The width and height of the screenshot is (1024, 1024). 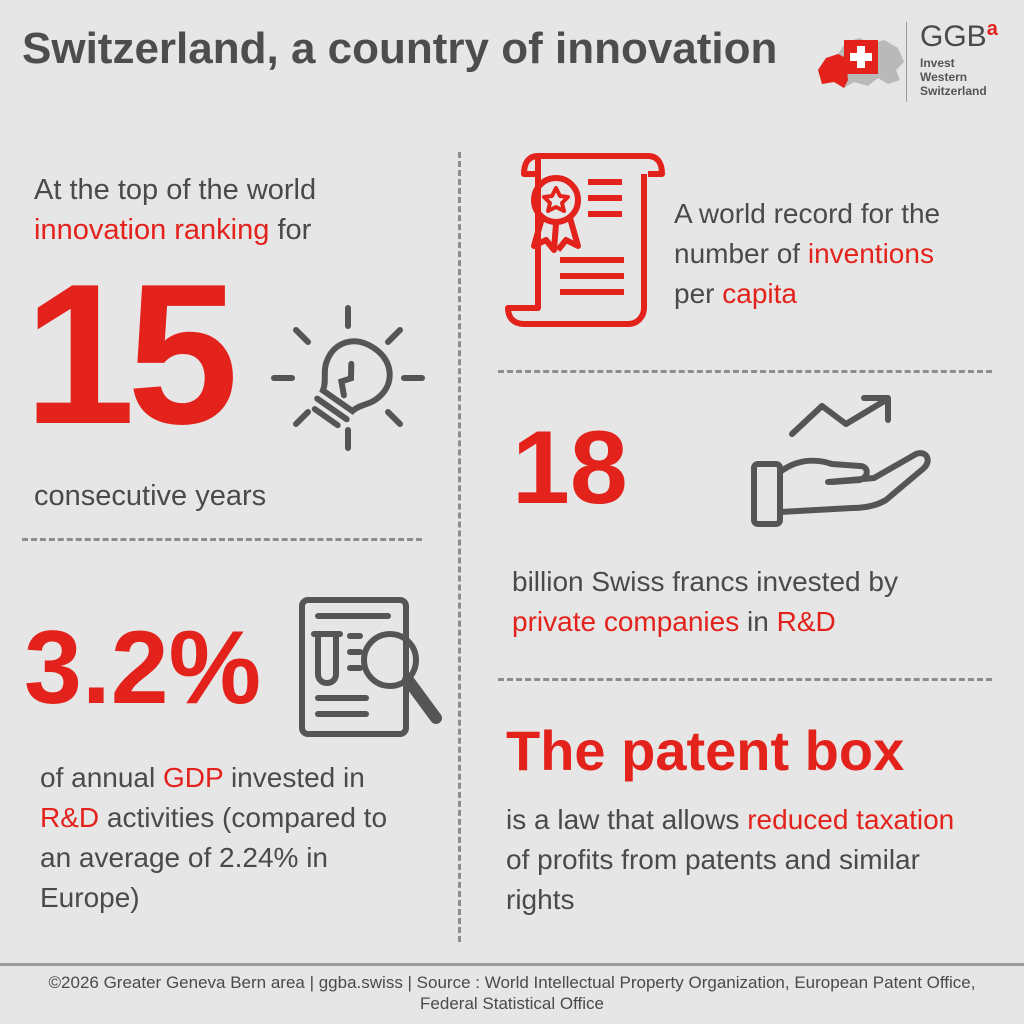 I want to click on investment-highlight-rd: R&D, so click(x=806, y=621).